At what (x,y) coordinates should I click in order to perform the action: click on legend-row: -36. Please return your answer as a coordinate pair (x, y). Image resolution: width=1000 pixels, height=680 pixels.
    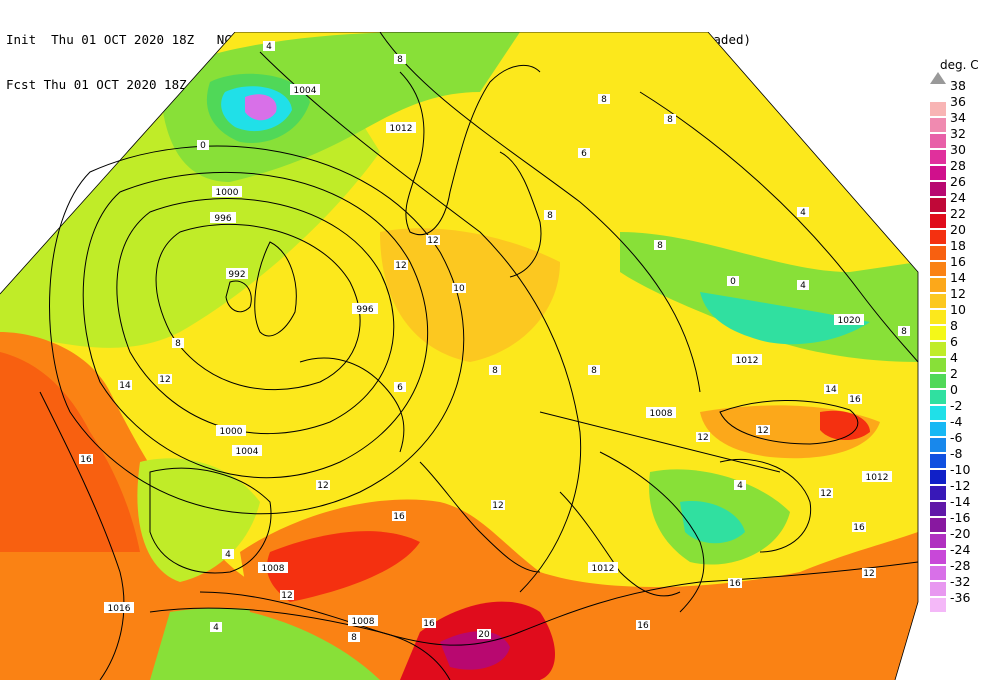
    Looking at the image, I should click on (961, 601).